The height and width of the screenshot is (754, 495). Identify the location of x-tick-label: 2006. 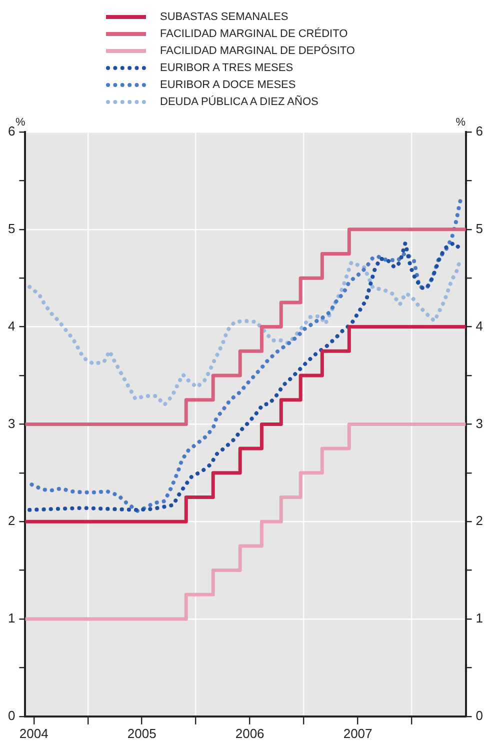
(249, 733).